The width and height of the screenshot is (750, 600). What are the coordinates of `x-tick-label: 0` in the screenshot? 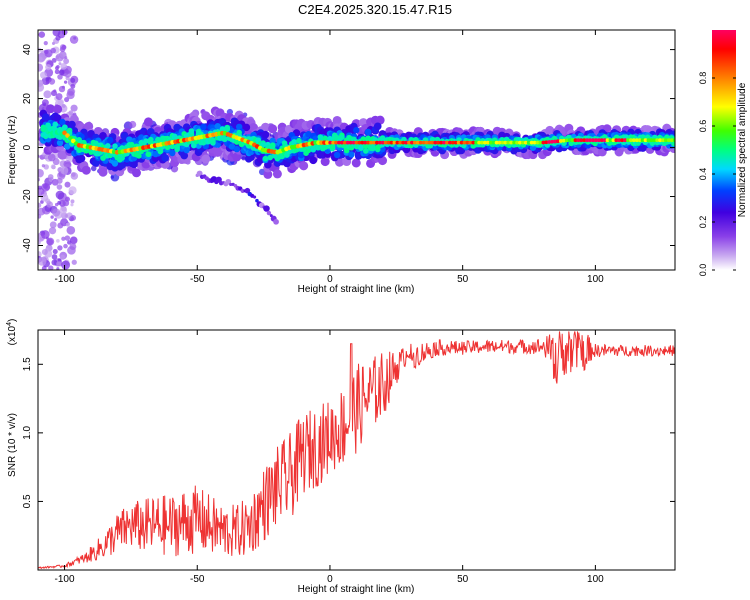 It's located at (330, 579).